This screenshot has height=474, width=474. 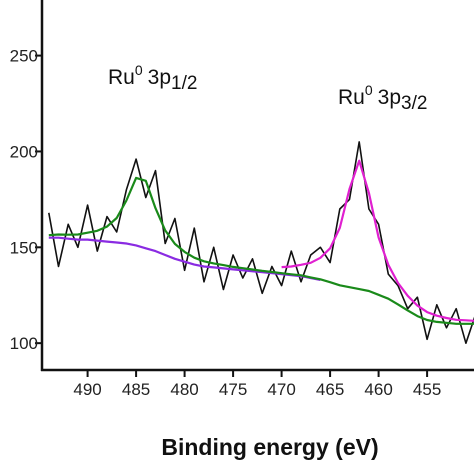 What do you see at coordinates (184, 389) in the screenshot?
I see `x-tick-label: 480` at bounding box center [184, 389].